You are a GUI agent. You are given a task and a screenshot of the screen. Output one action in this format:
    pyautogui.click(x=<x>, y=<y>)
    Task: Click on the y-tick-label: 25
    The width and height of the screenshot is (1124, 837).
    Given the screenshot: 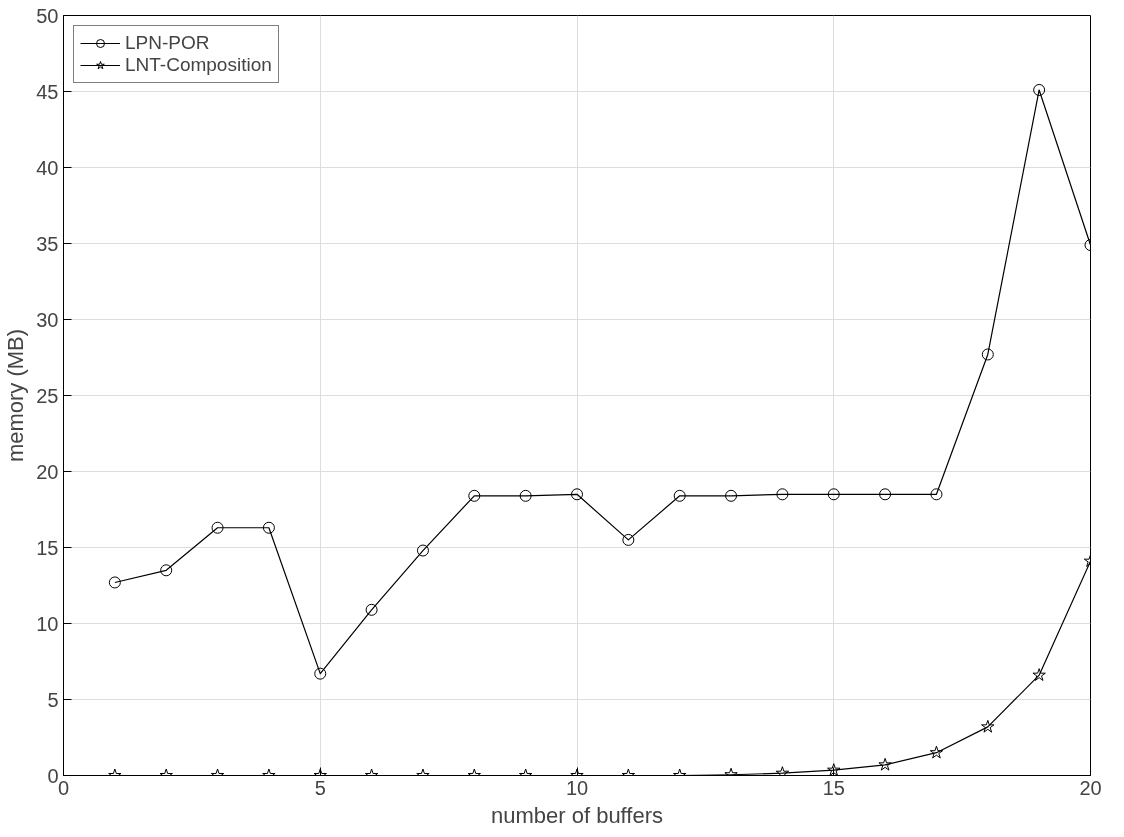 What is the action you would take?
    pyautogui.click(x=47, y=395)
    